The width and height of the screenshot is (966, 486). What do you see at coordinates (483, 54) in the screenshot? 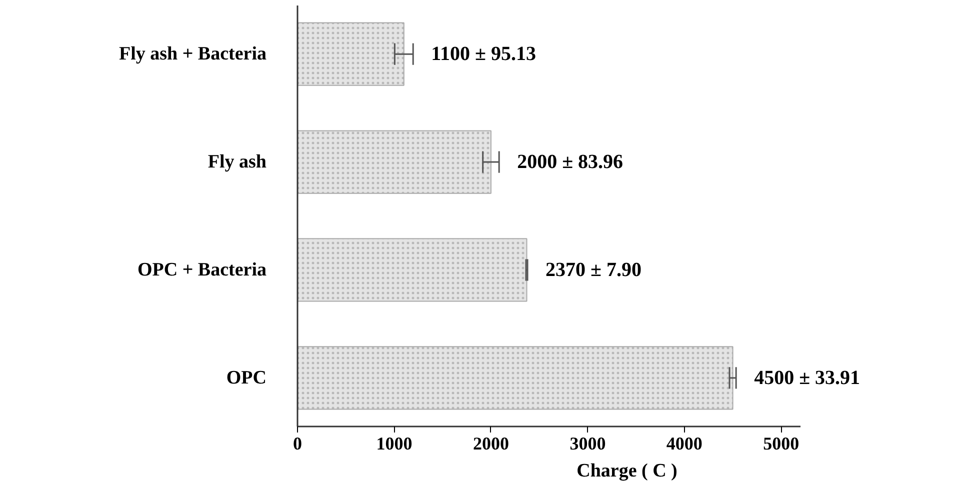
I see `data-label: 1100 ± 95.13` at bounding box center [483, 54].